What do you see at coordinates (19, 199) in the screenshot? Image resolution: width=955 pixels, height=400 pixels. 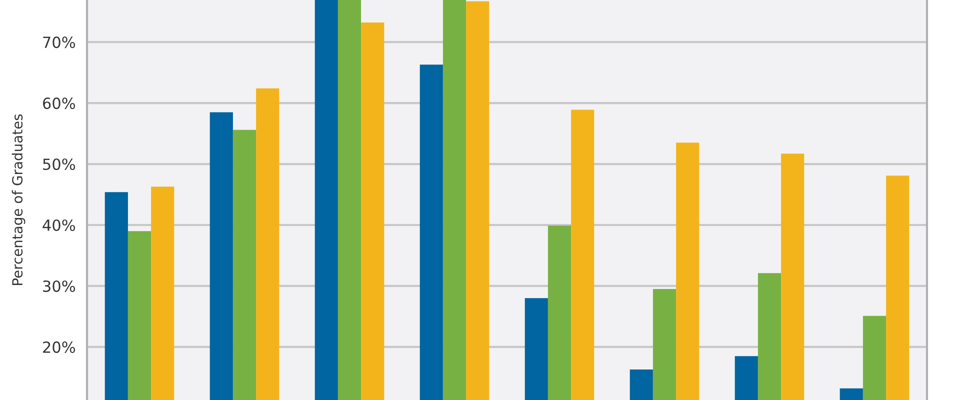 I see `y-axis-title: Percentage of Graduates` at bounding box center [19, 199].